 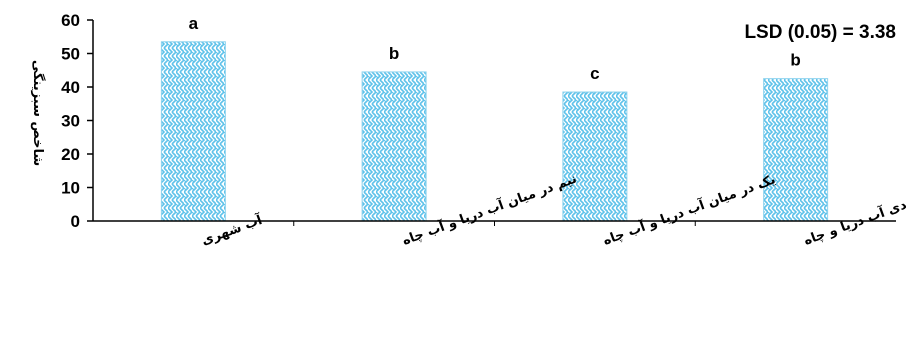 I want to click on y-axis: 0 10 20 30 40 50 60, so click(x=77, y=121).